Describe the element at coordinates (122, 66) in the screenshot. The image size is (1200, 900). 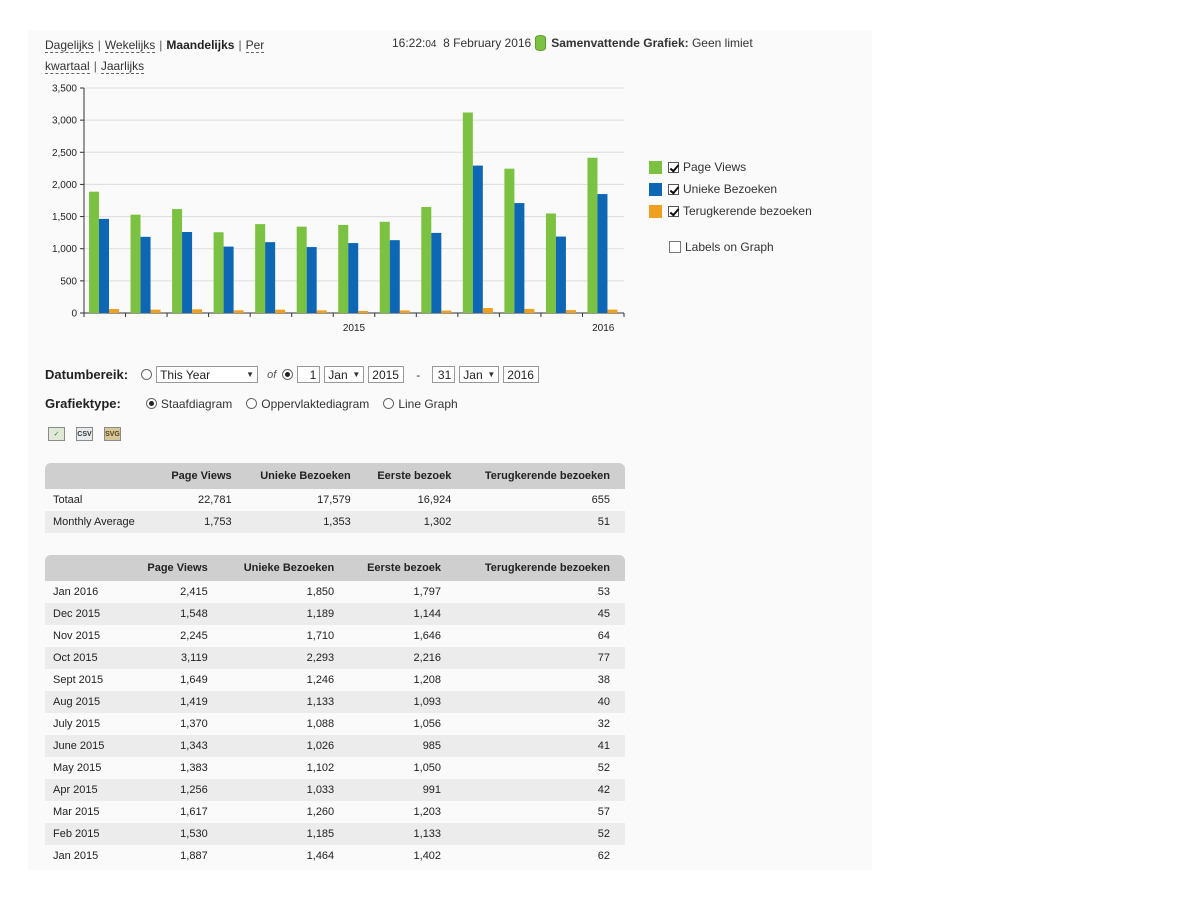
I see `period-yearly-link: Jaarlijks` at that location.